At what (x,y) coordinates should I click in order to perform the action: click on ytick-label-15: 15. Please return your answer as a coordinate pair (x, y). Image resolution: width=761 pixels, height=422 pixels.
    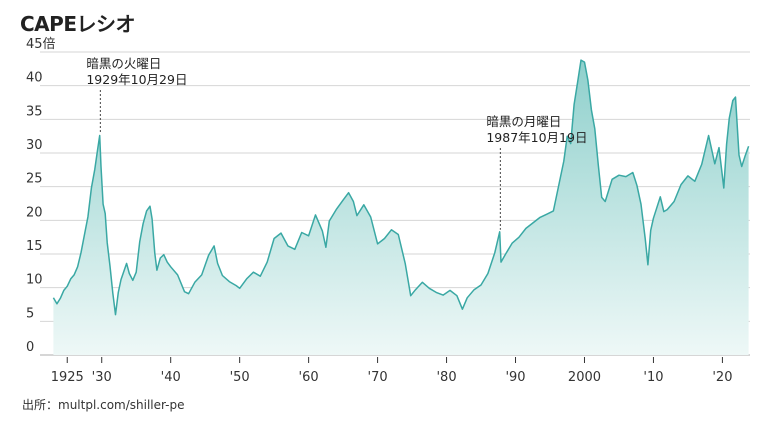
    Looking at the image, I should click on (34, 246).